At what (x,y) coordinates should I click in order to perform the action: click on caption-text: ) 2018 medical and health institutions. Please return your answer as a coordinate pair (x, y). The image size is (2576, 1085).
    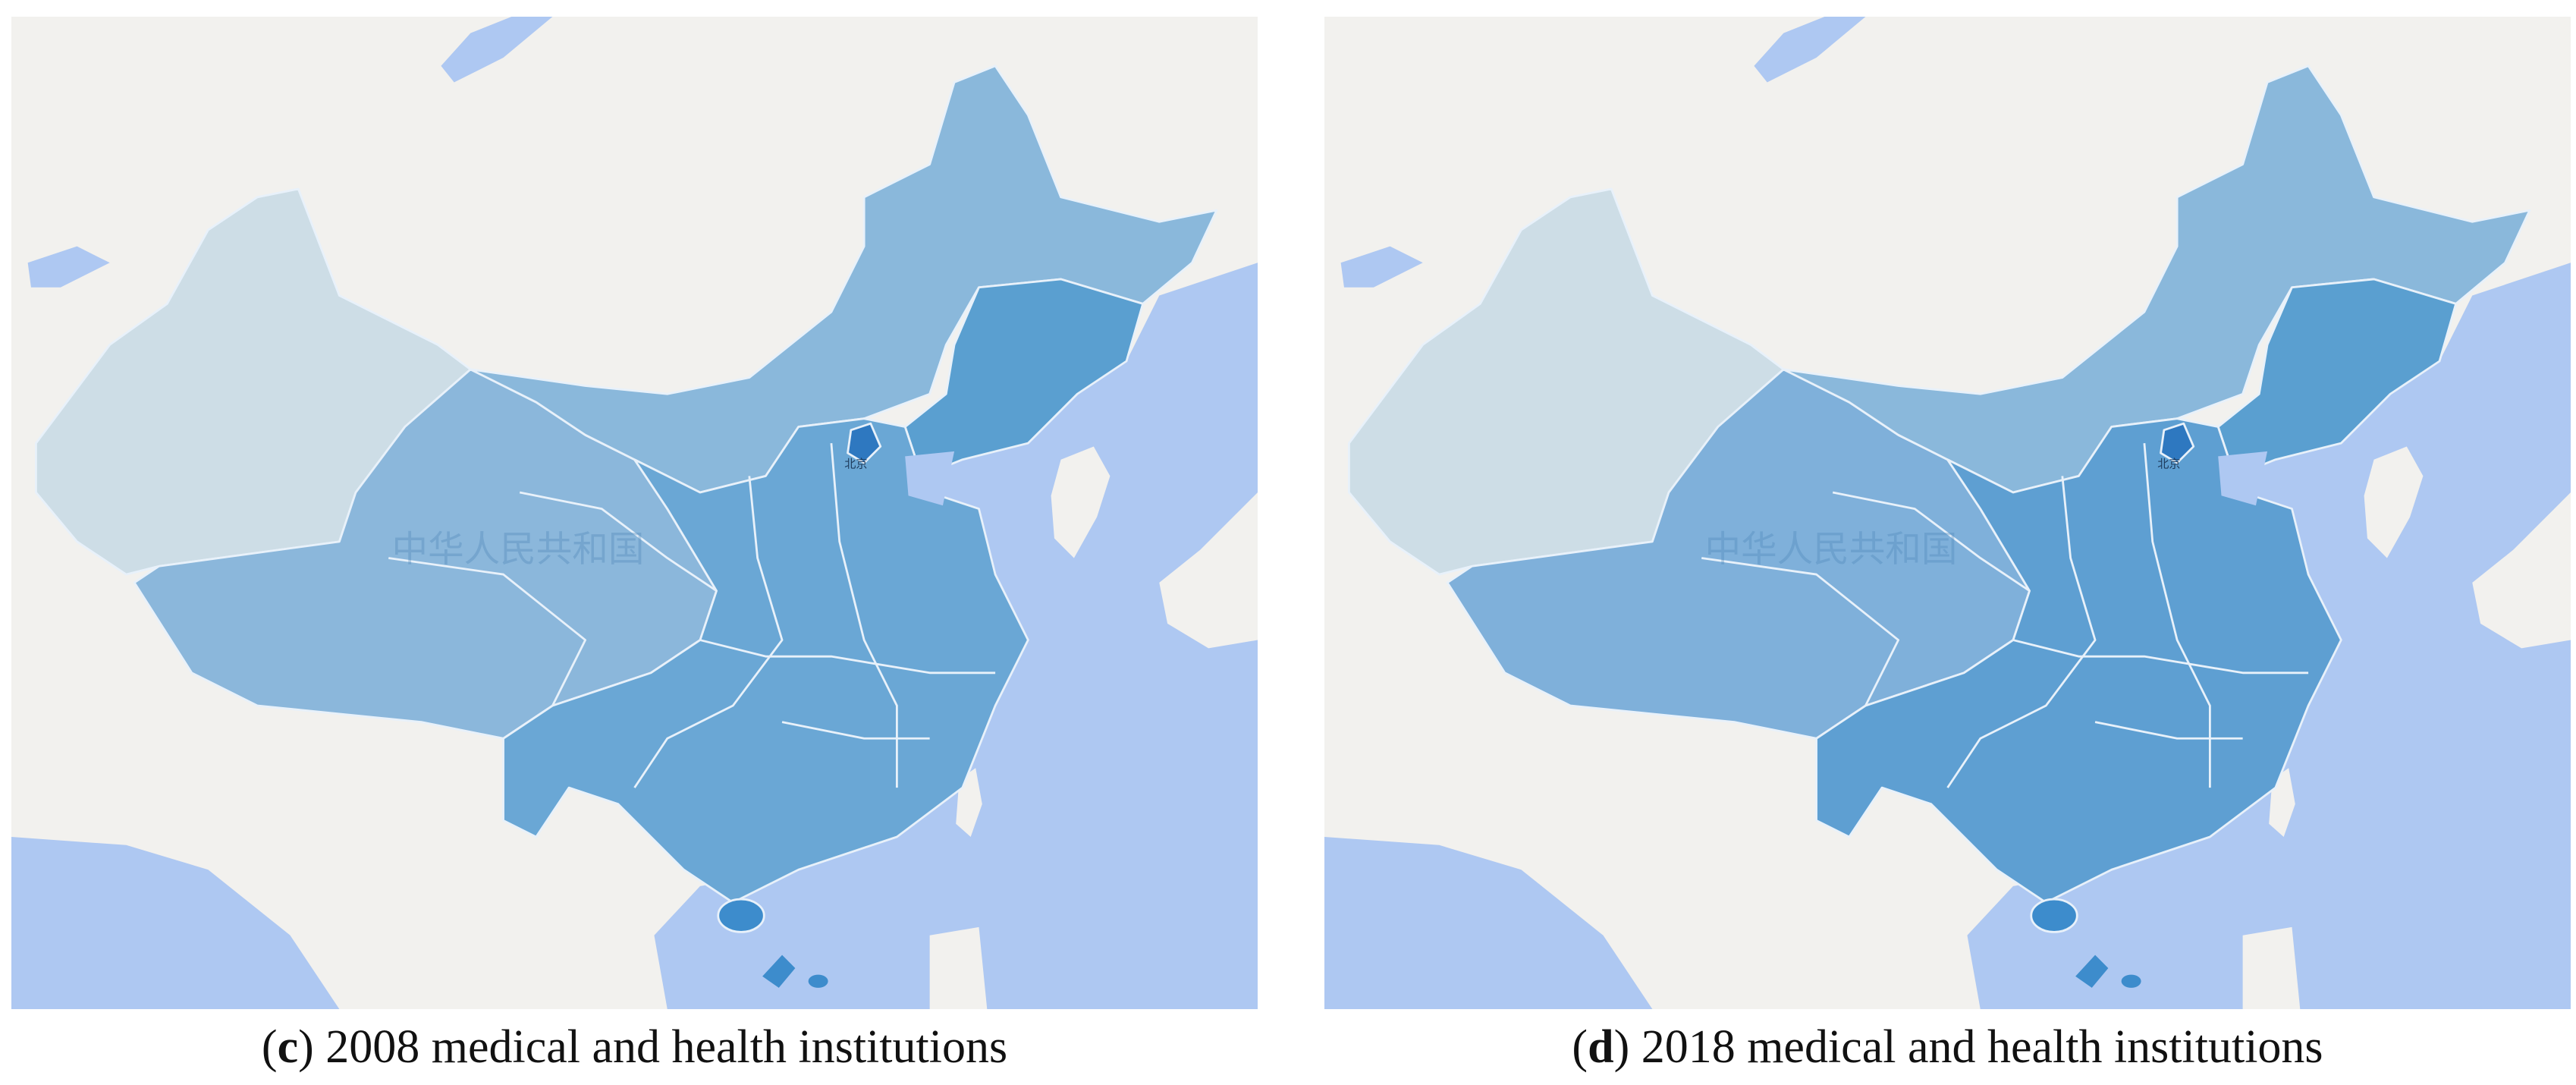
    Looking at the image, I should click on (1968, 1047).